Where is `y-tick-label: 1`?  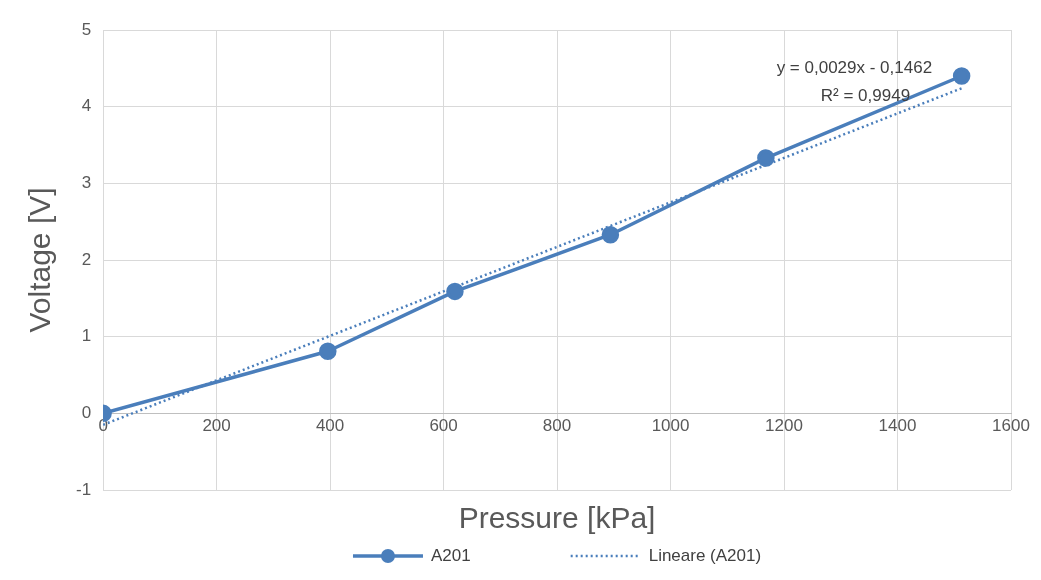
y-tick-label: 1 is located at coordinates (86, 336).